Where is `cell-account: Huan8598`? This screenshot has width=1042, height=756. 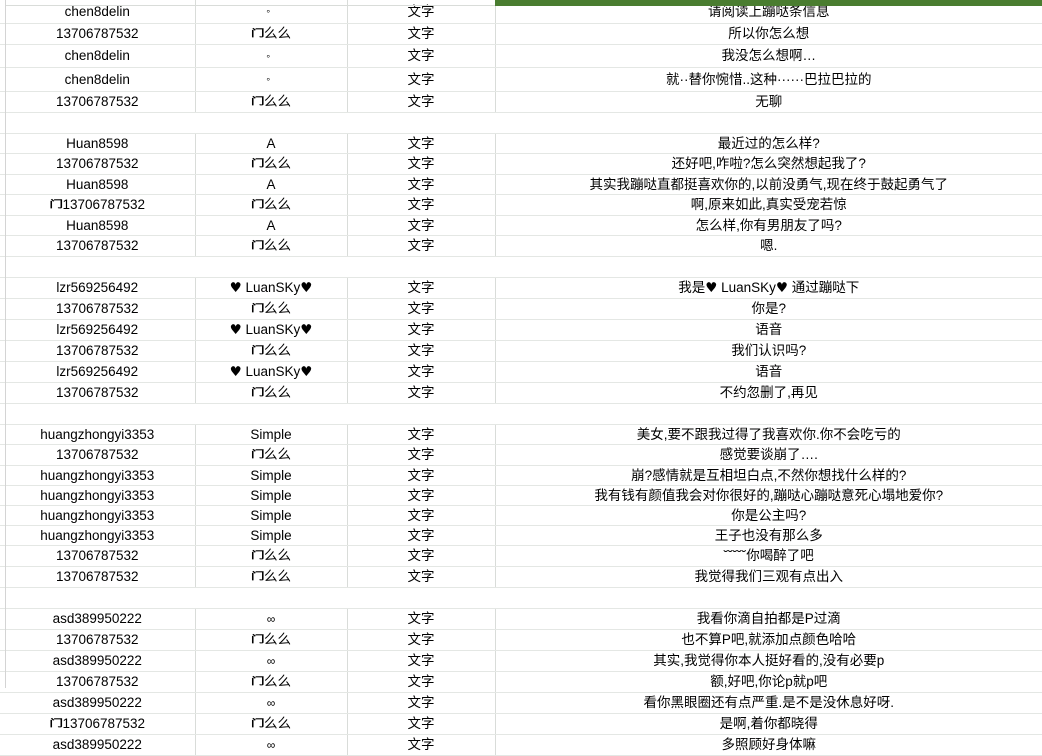
cell-account: Huan8598 is located at coordinates (98, 184).